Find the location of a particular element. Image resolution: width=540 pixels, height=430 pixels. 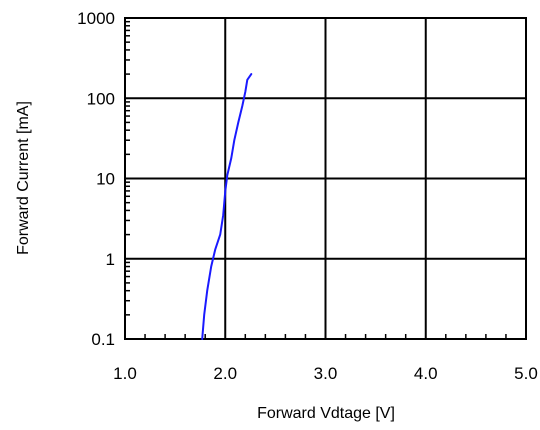

y-tick-label: 100 is located at coordinates (101, 98).